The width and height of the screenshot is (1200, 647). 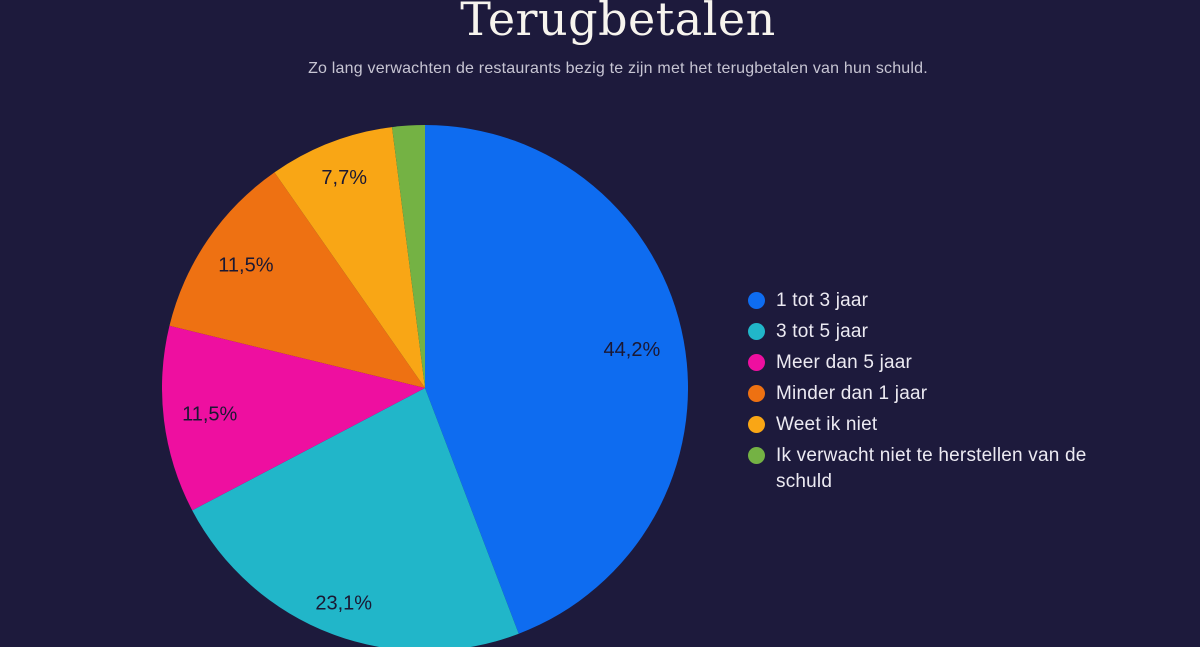 What do you see at coordinates (852, 393) in the screenshot?
I see `legend-label: Minder dan 1 jaar` at bounding box center [852, 393].